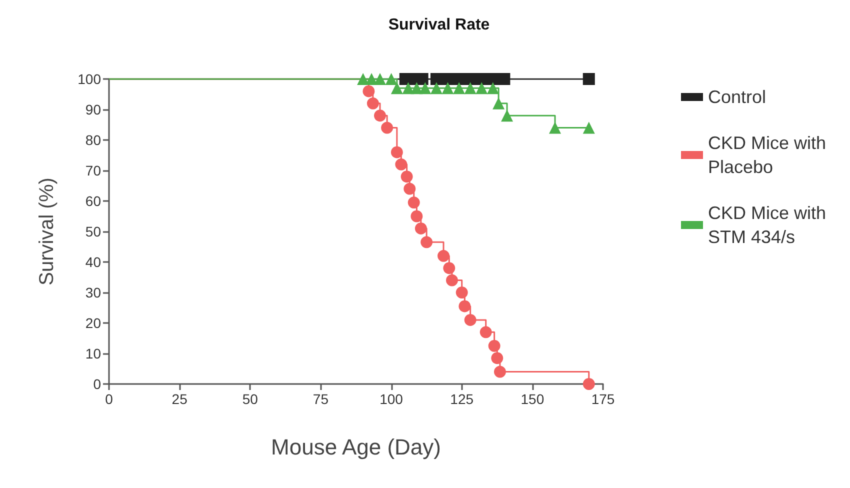 The image size is (850, 488). What do you see at coordinates (93, 323) in the screenshot?
I see `y-tick-label: 20` at bounding box center [93, 323].